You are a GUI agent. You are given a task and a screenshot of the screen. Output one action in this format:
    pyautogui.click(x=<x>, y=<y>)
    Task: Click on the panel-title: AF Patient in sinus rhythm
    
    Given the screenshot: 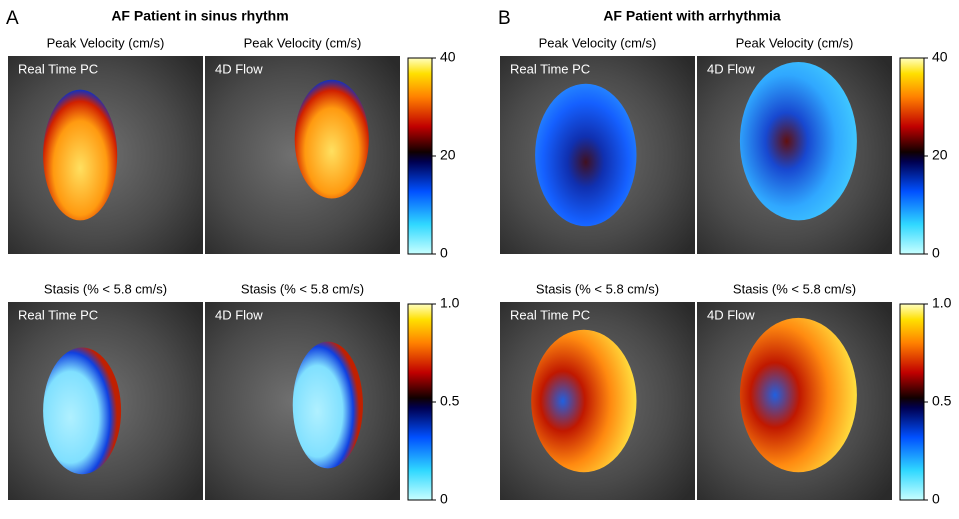 What is the action you would take?
    pyautogui.click(x=199, y=16)
    